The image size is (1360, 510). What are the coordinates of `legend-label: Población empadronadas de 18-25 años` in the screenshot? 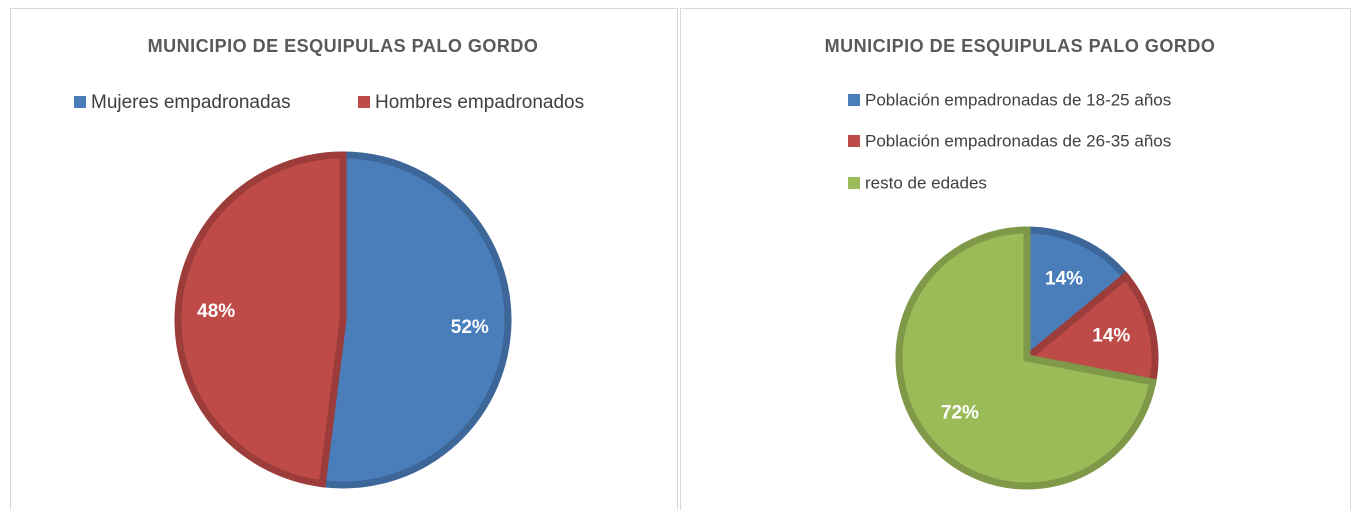 It's located at (1018, 99).